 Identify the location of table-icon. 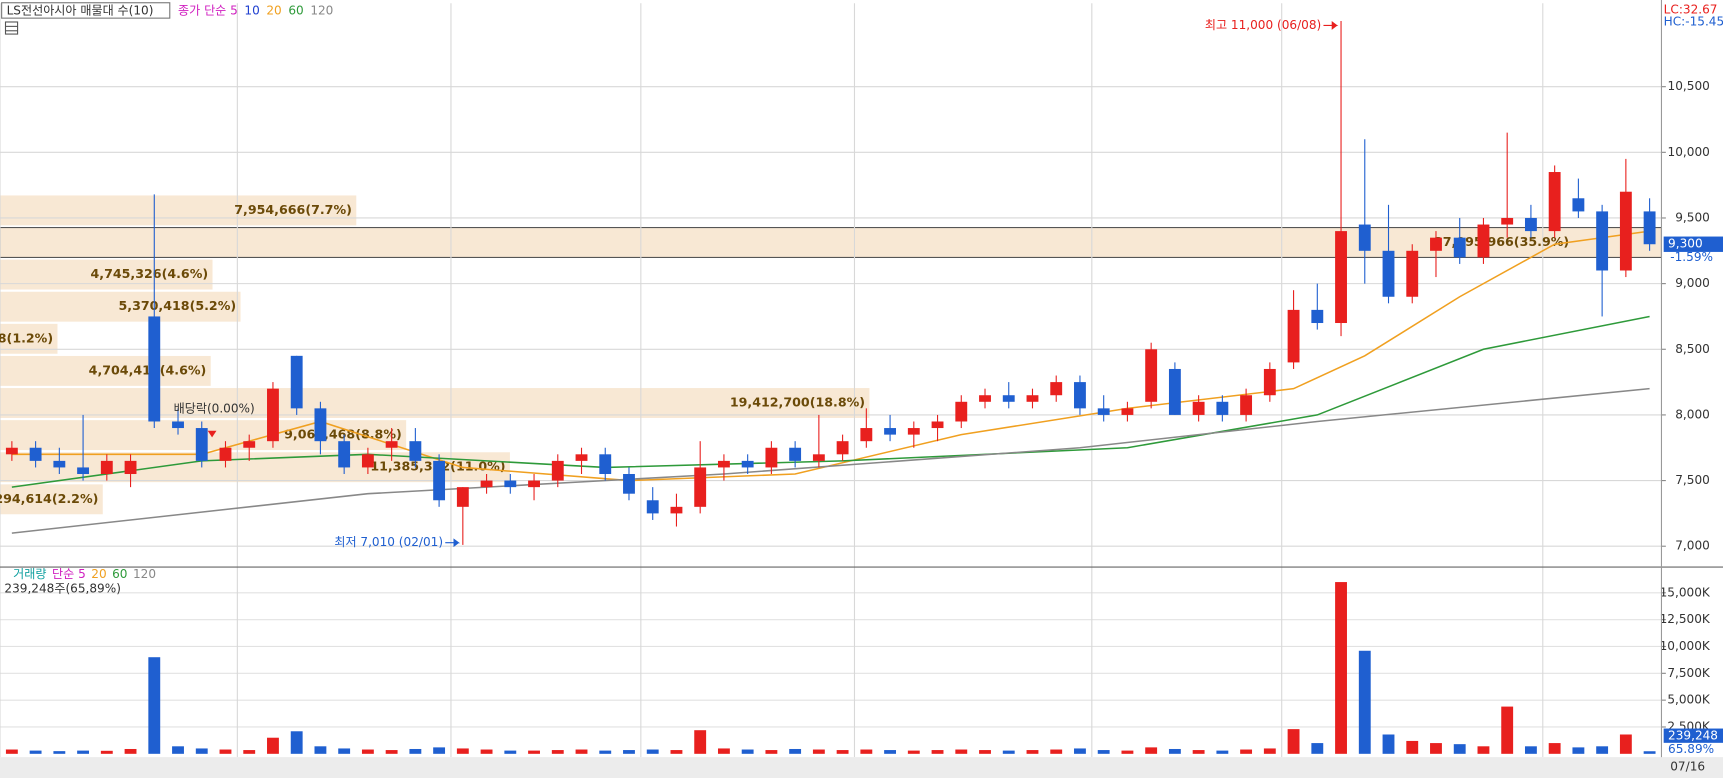
(11, 28).